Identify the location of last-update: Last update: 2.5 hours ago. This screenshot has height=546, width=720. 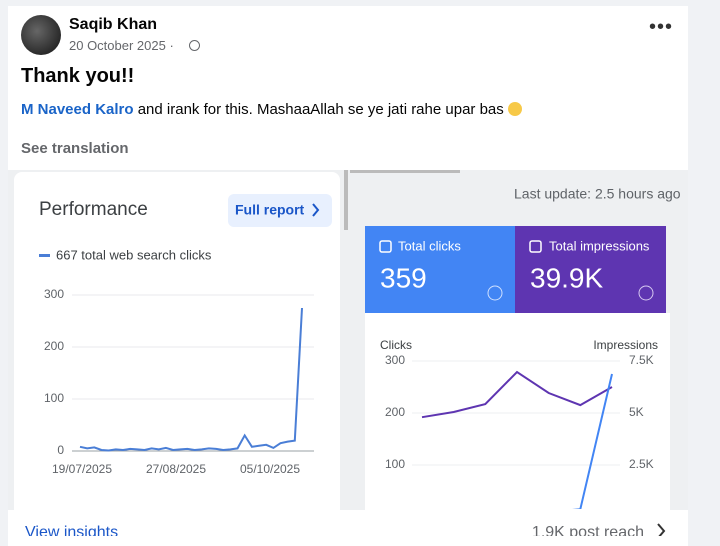
(597, 194).